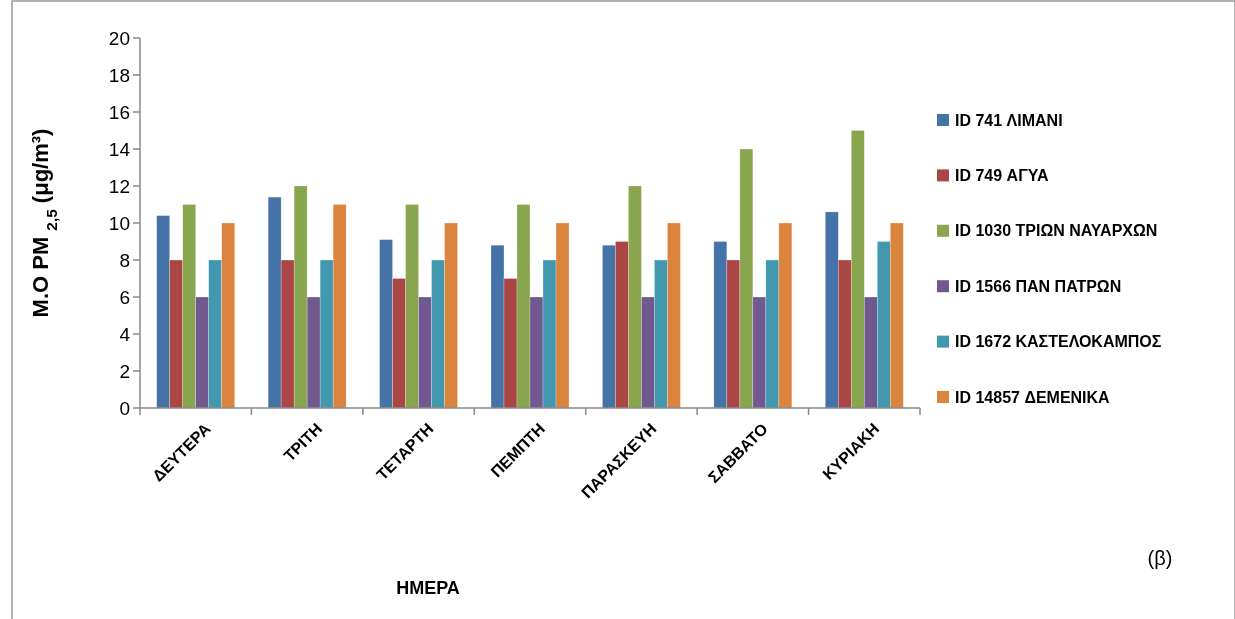 Image resolution: width=1235 pixels, height=619 pixels. I want to click on y-tick-label: 16, so click(119, 112).